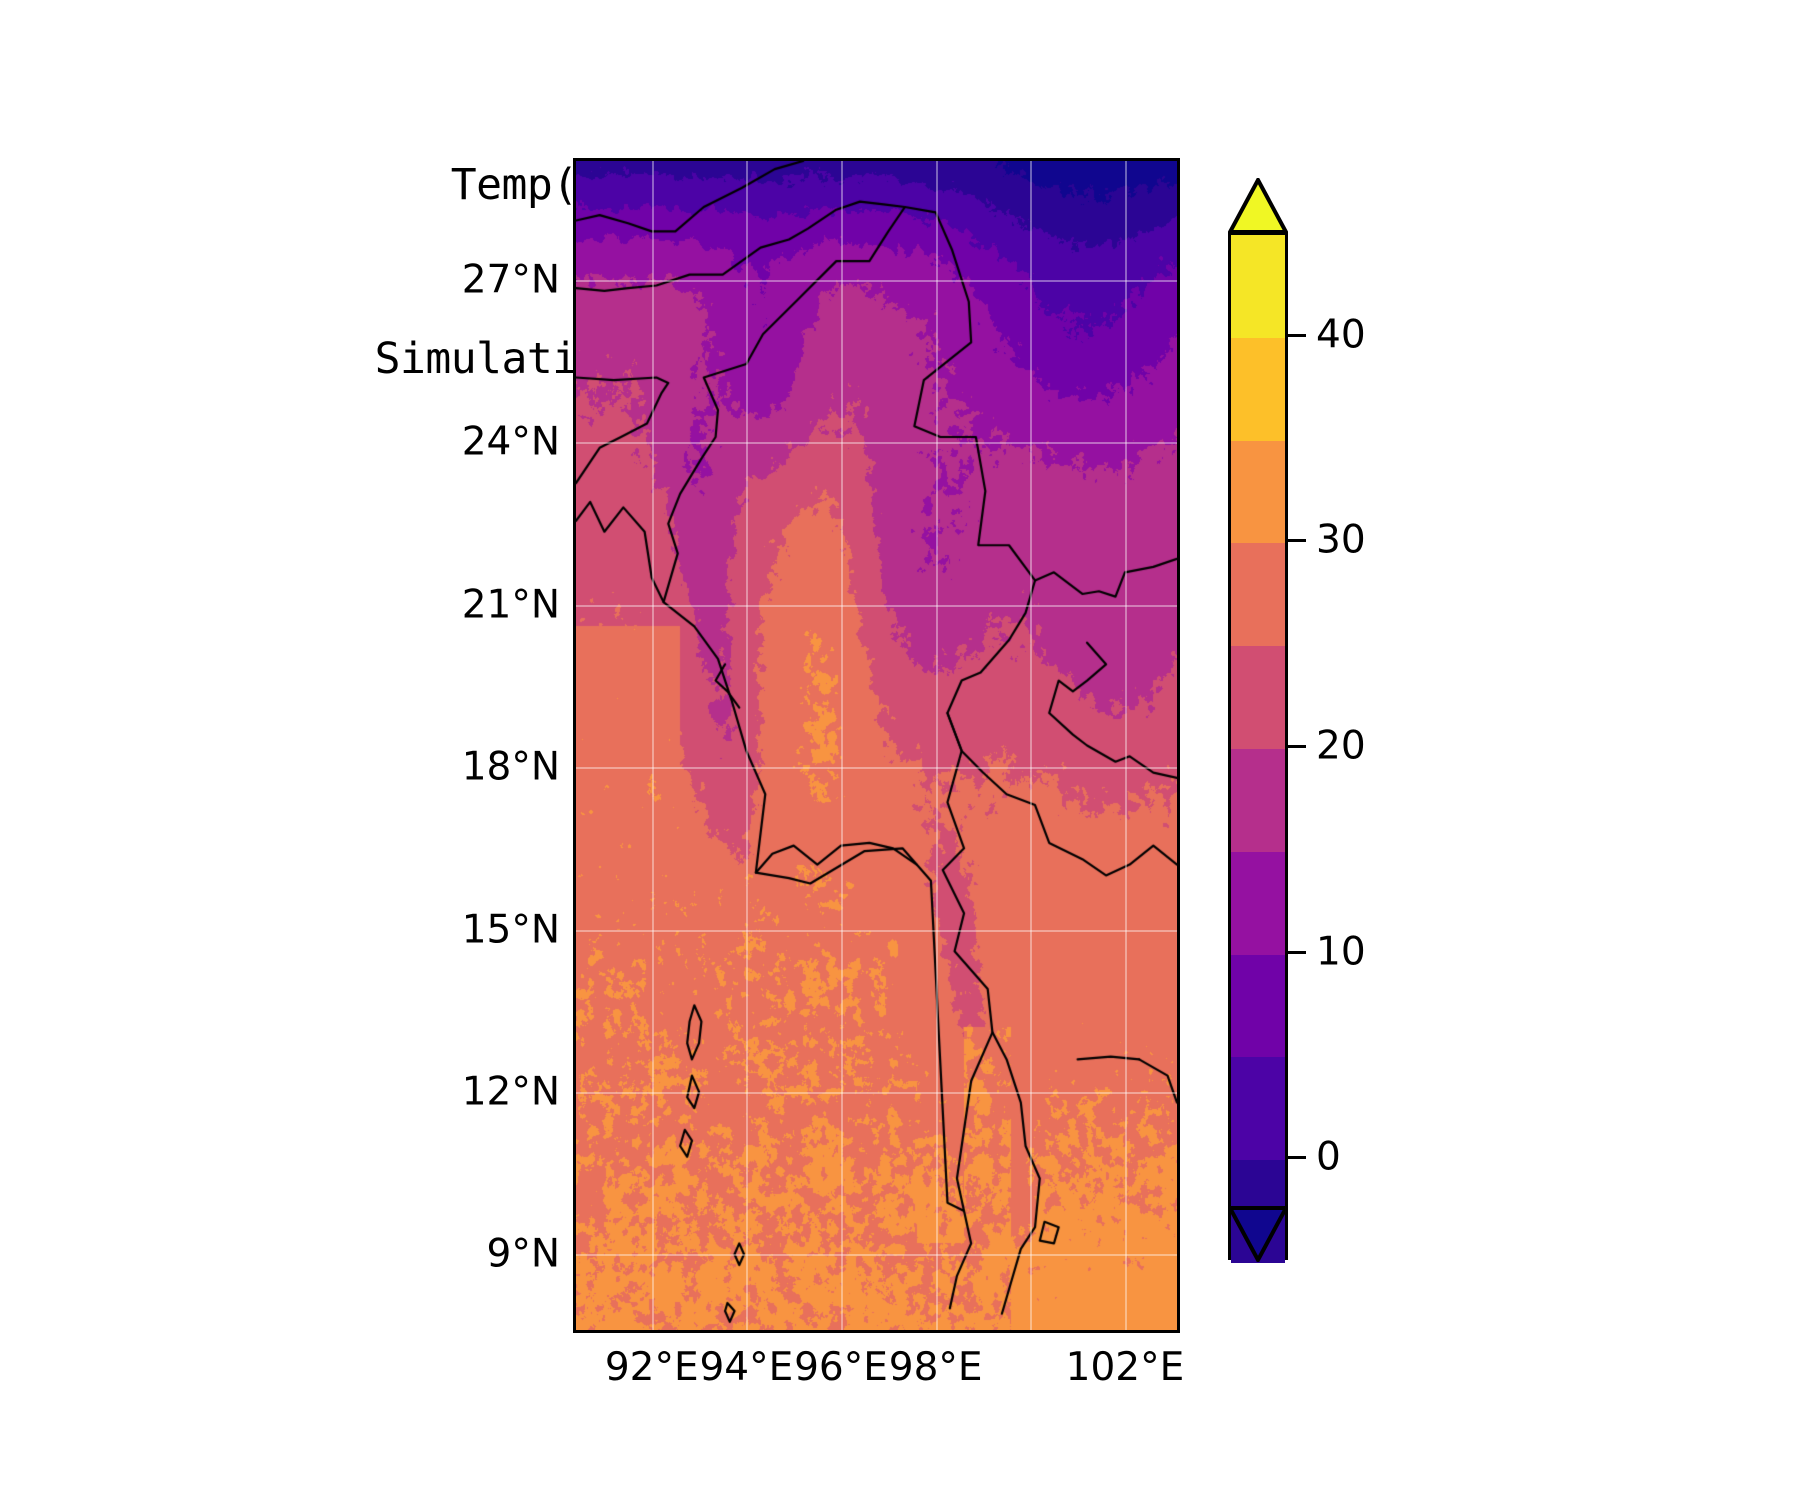  Describe the element at coordinates (510, 1092) in the screenshot. I see `lat-tick-12: 12°N` at that location.